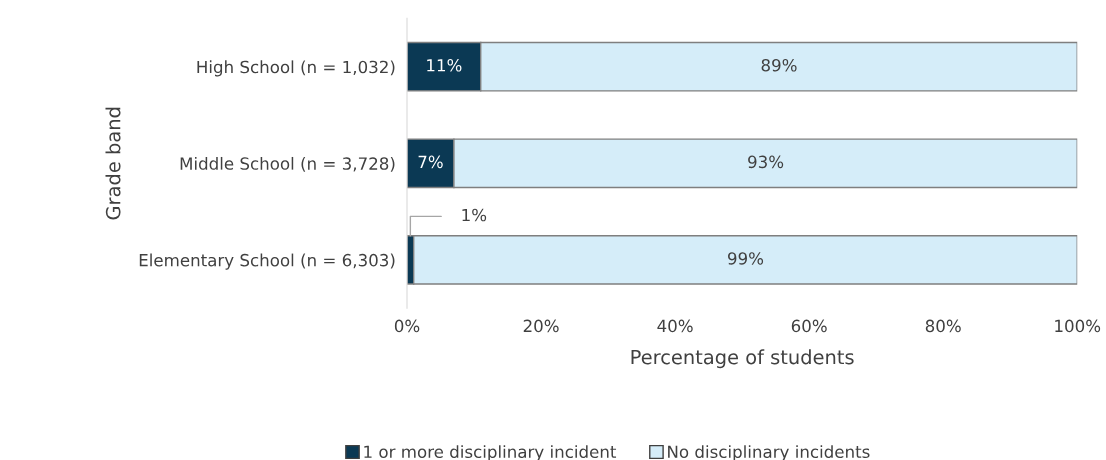 The height and width of the screenshot is (460, 1106). I want to click on data-label: 1%, so click(474, 215).